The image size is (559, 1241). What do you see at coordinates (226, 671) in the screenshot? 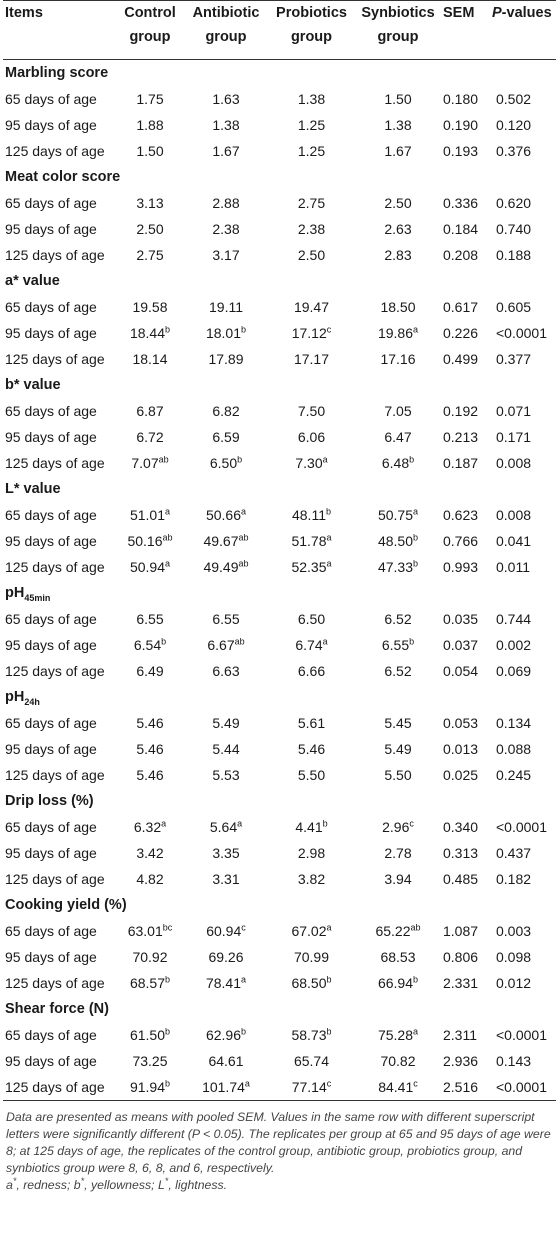
I see `cell-value: 6.63` at bounding box center [226, 671].